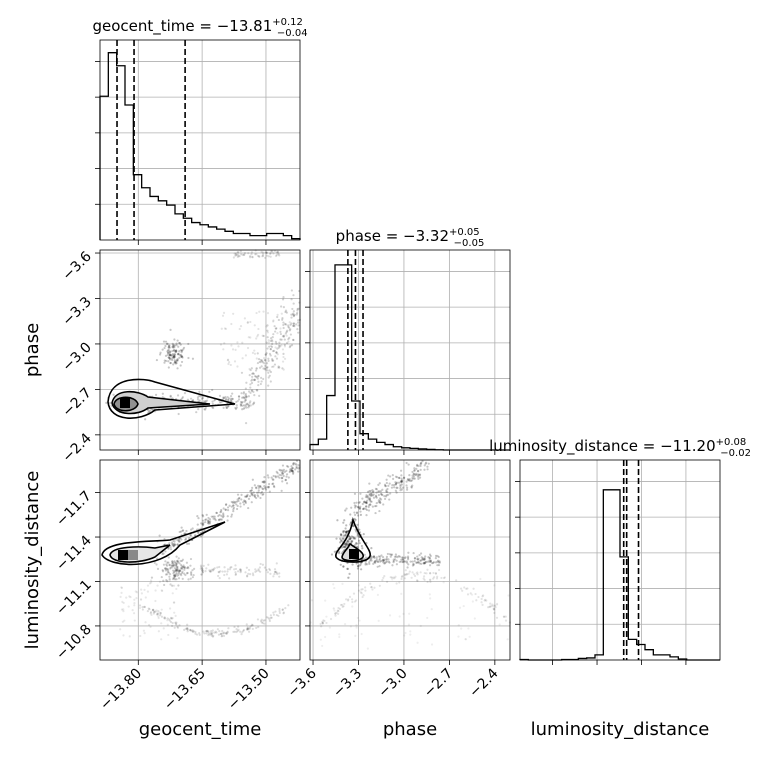 The image size is (760, 760). Describe the element at coordinates (410, 729) in the screenshot. I see `x-axis-title-phase: phase` at that location.